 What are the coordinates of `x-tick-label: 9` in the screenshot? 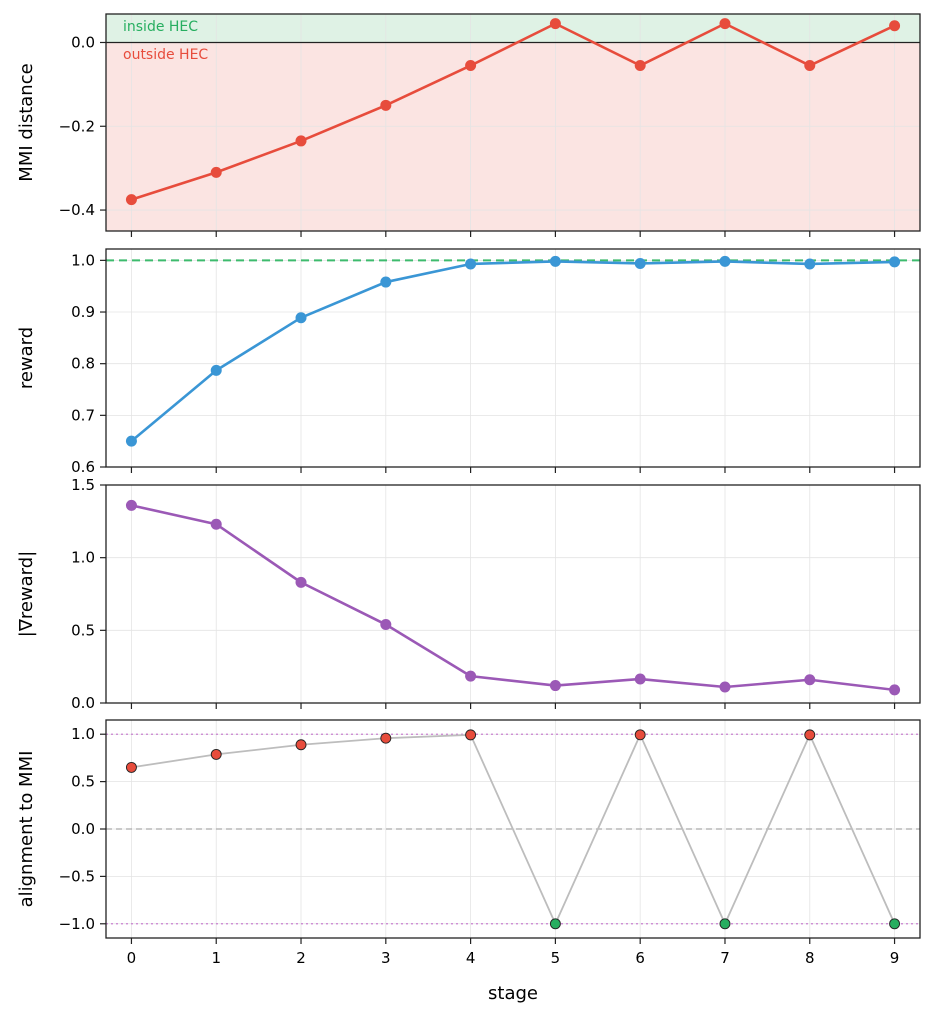 It's located at (895, 958).